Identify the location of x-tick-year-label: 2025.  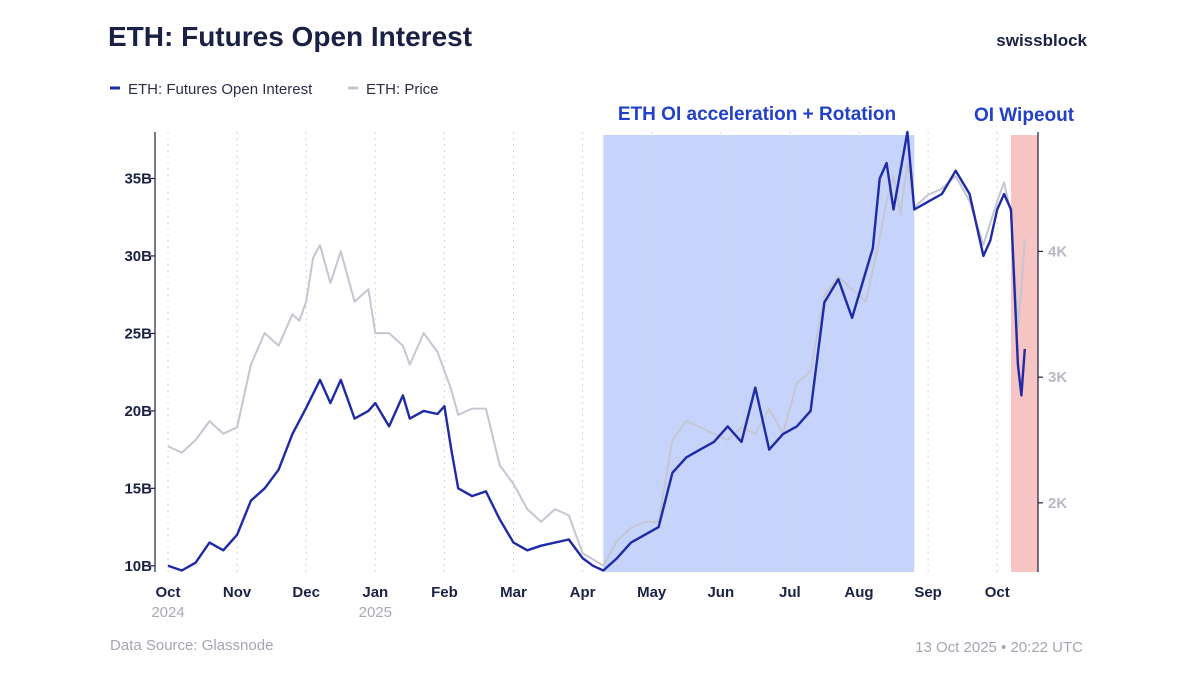
(375, 612).